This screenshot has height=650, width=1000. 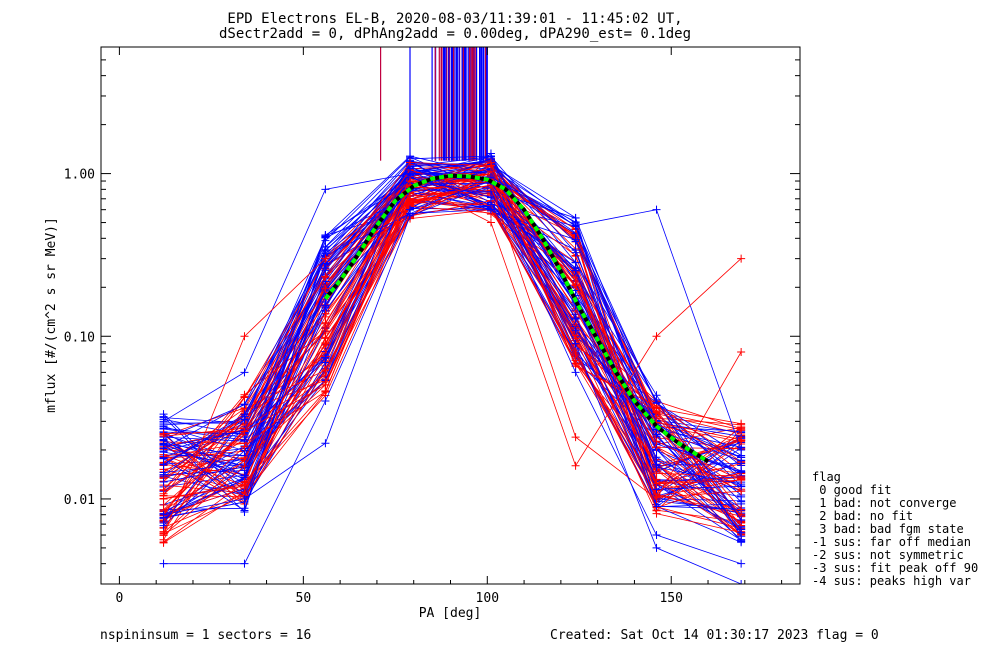 What do you see at coordinates (487, 598) in the screenshot?
I see `x-tick-label: 100` at bounding box center [487, 598].